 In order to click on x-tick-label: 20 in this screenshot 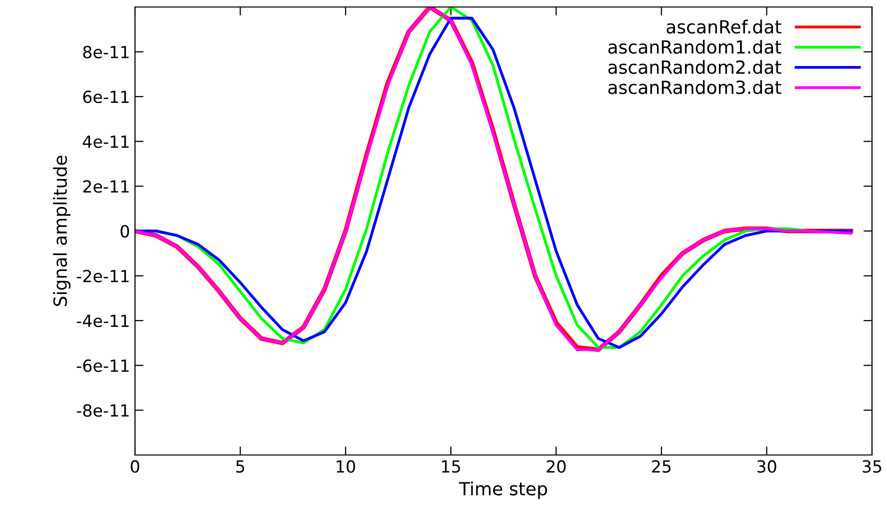, I will do `click(556, 466)`.